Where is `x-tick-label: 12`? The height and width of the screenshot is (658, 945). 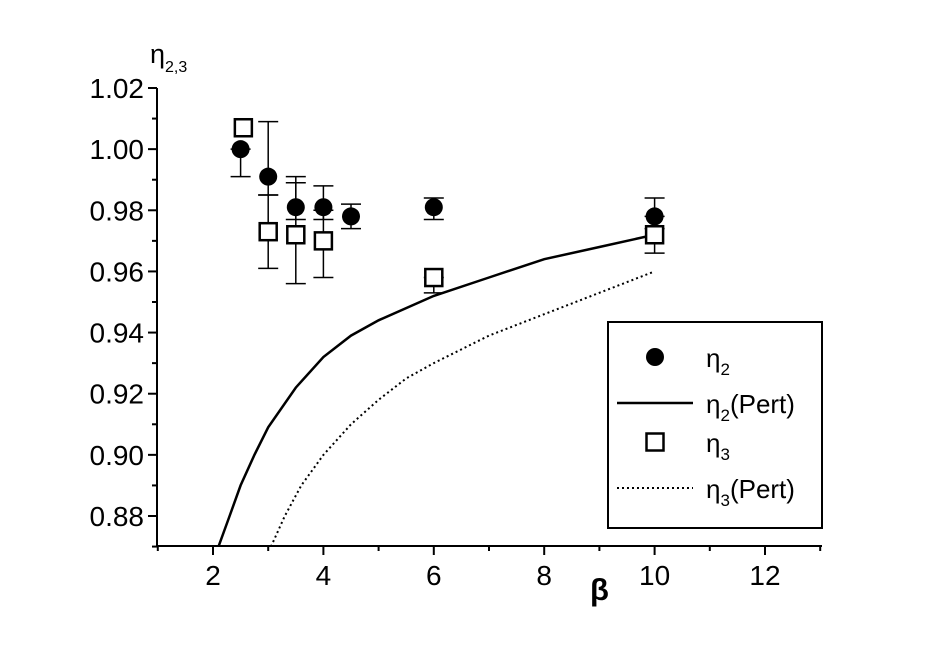
x-tick-label: 12 is located at coordinates (764, 575).